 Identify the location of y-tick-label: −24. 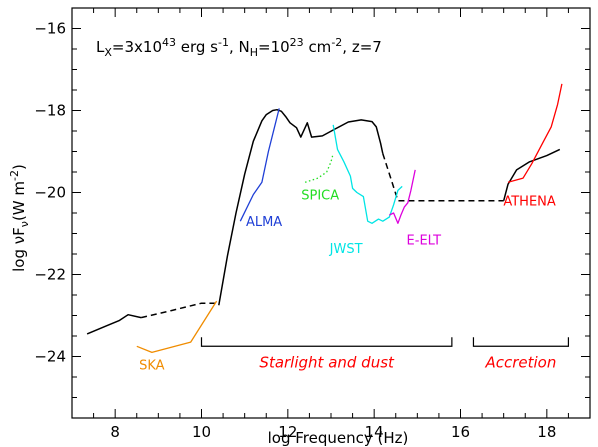
(50, 357).